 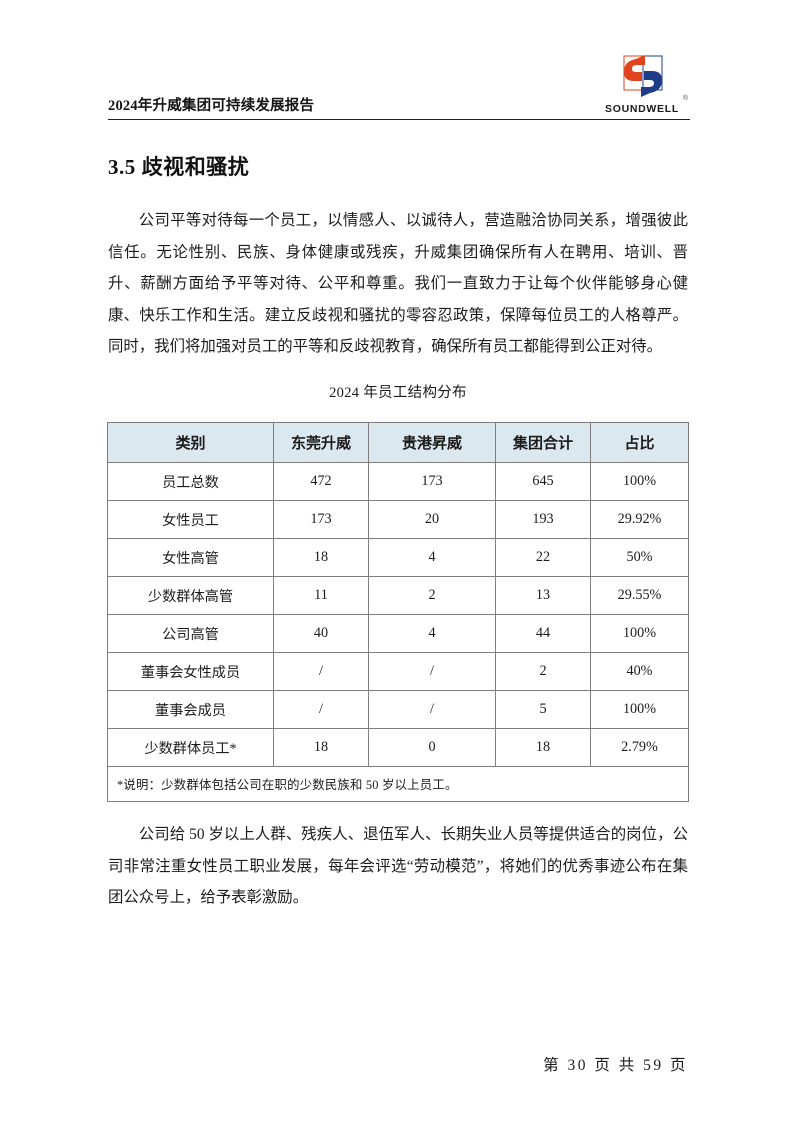 What do you see at coordinates (543, 481) in the screenshot?
I see `cell-group-total: 645` at bounding box center [543, 481].